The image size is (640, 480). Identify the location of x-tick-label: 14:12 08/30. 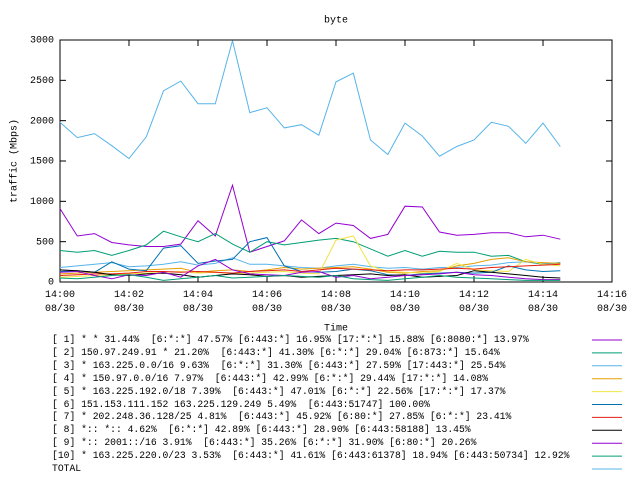
(473, 302).